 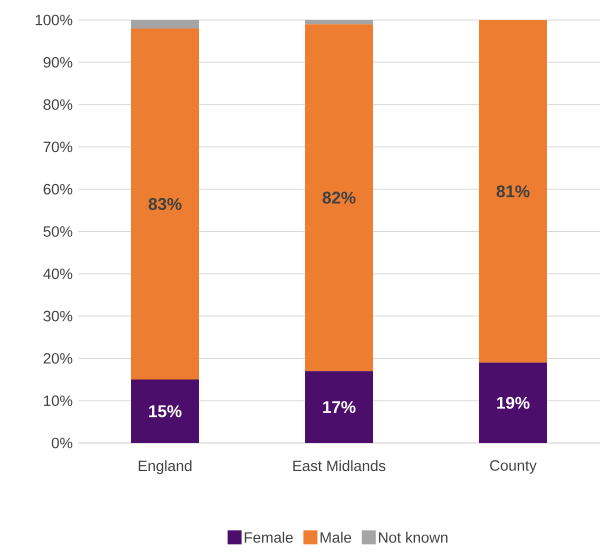 I want to click on data-label: 83%, so click(x=165, y=204).